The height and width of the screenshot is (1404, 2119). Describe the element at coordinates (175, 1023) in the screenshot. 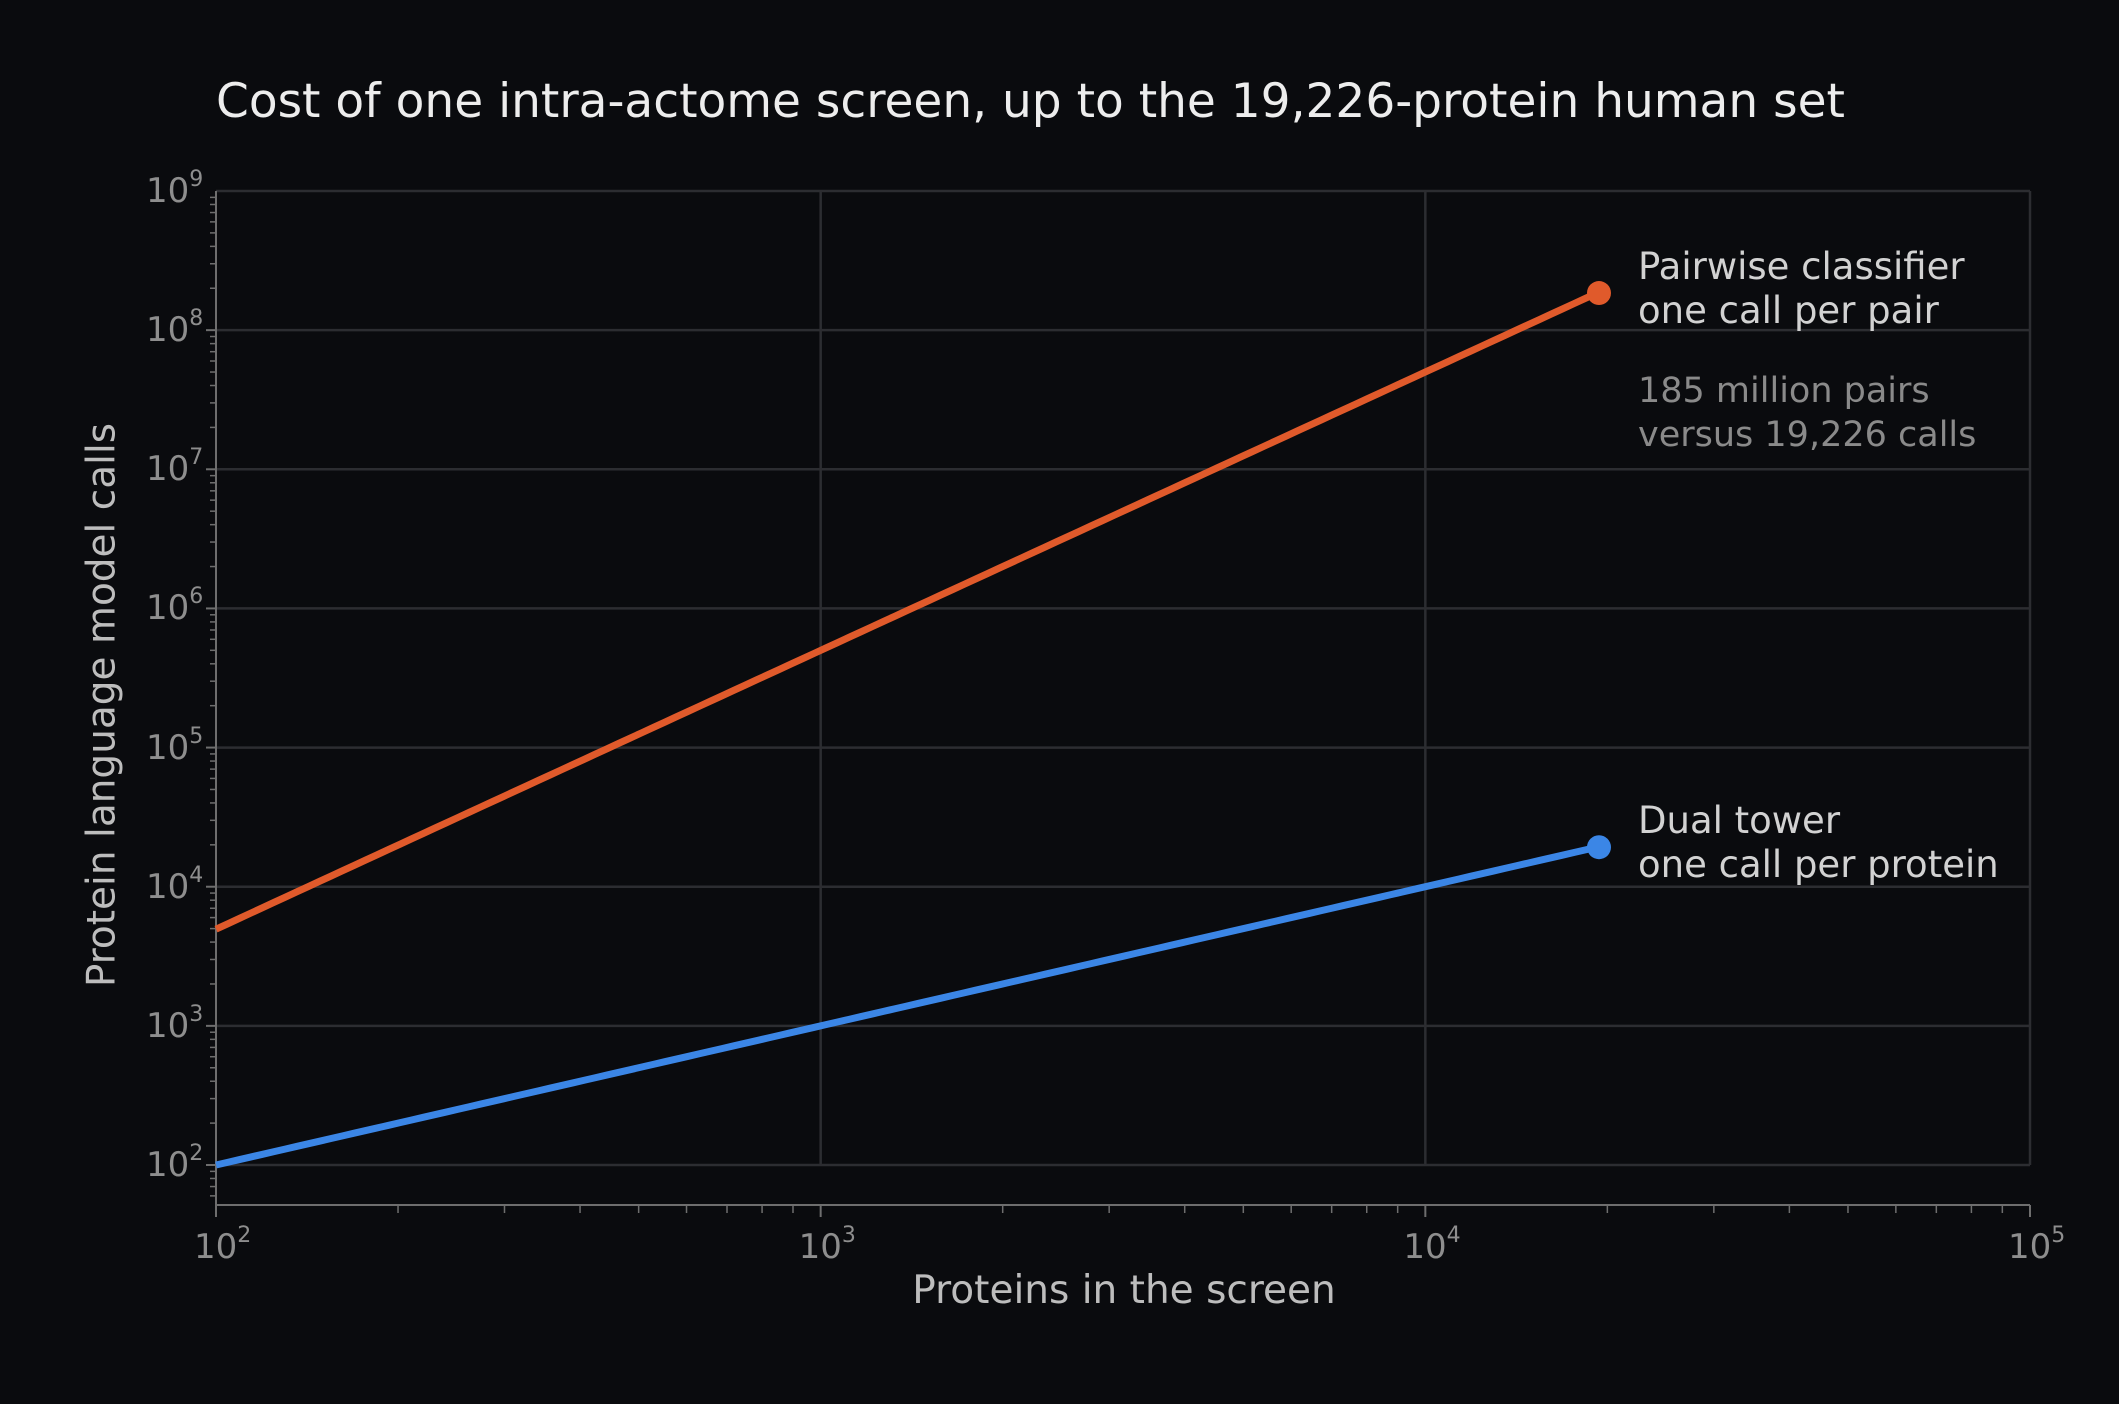

I see `y-tick-label-1: 10³` at that location.